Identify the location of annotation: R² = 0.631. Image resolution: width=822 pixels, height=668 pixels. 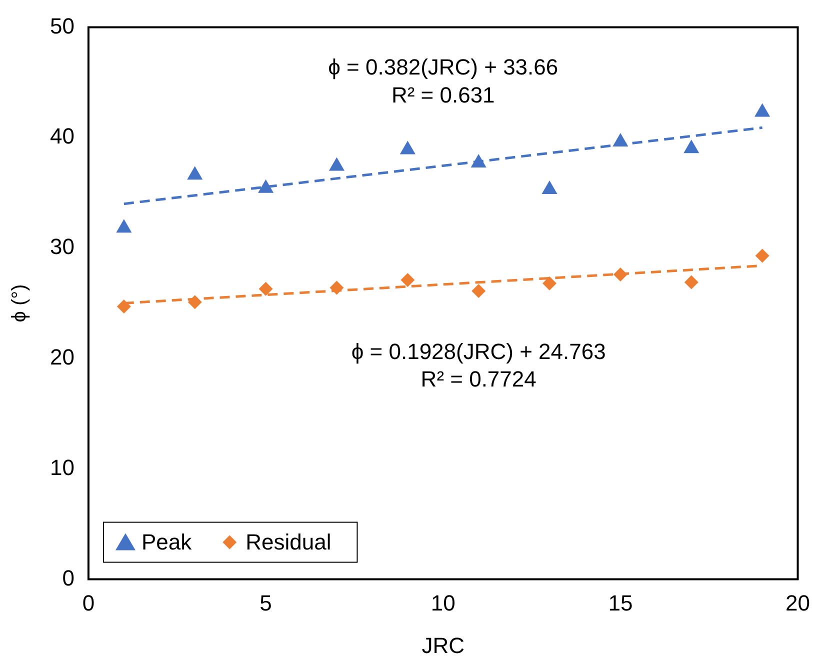
(443, 95).